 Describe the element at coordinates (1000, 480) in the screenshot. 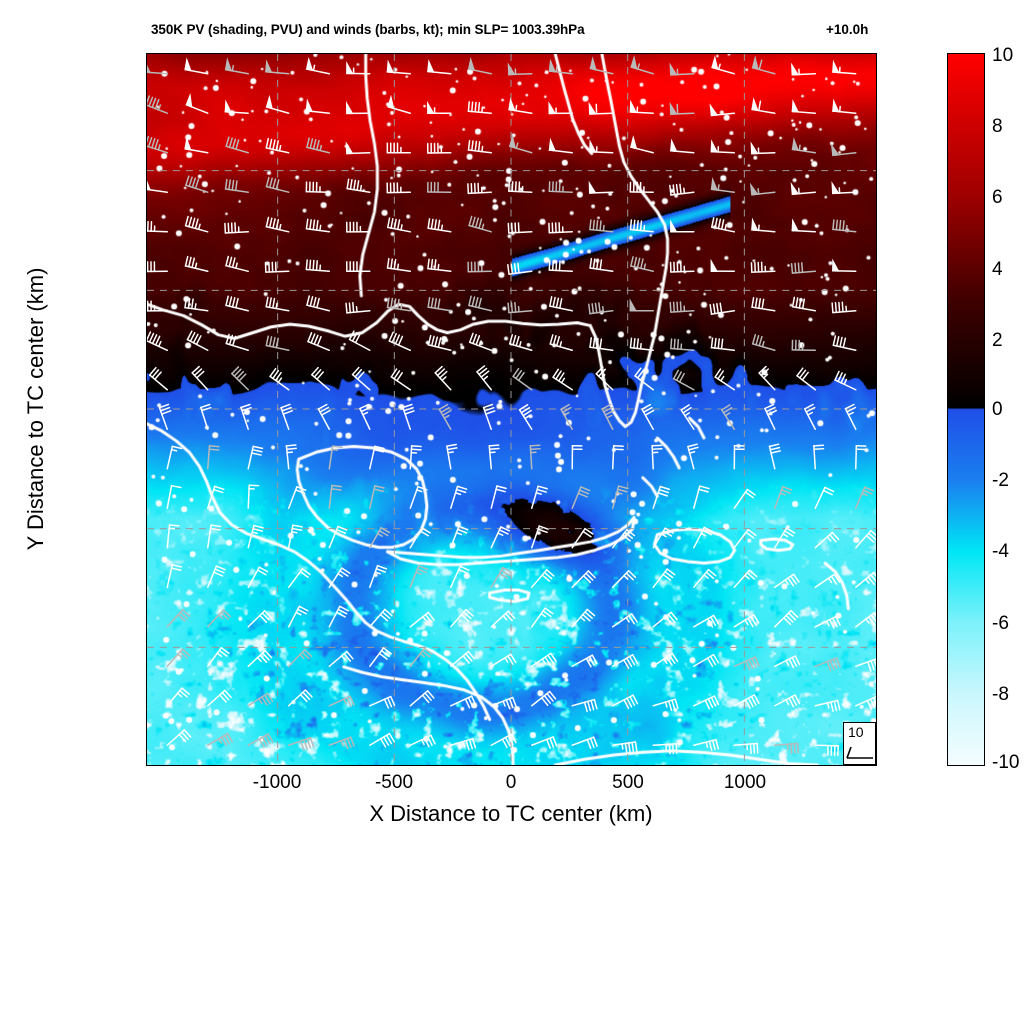

I see `colorbar-tick-label: -2` at that location.